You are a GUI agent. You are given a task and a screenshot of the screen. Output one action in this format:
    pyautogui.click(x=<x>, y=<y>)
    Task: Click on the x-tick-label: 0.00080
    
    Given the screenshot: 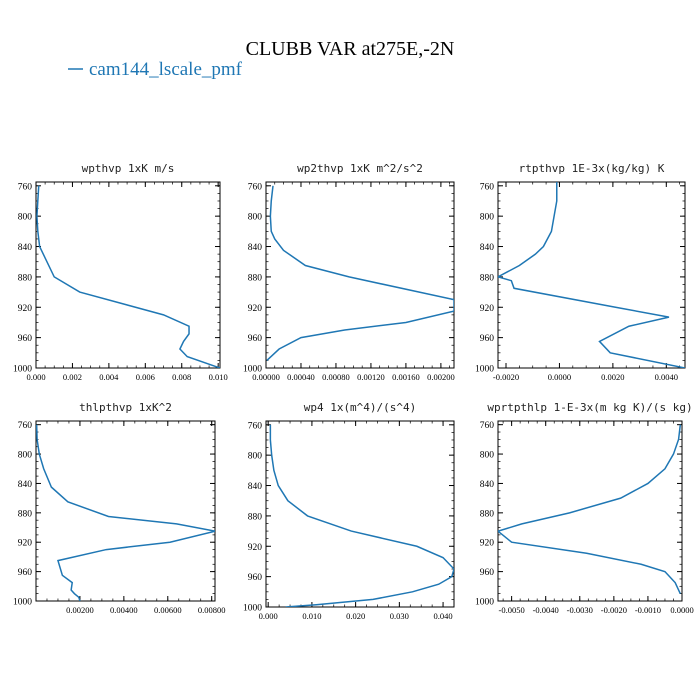 What is the action you would take?
    pyautogui.click(x=336, y=377)
    